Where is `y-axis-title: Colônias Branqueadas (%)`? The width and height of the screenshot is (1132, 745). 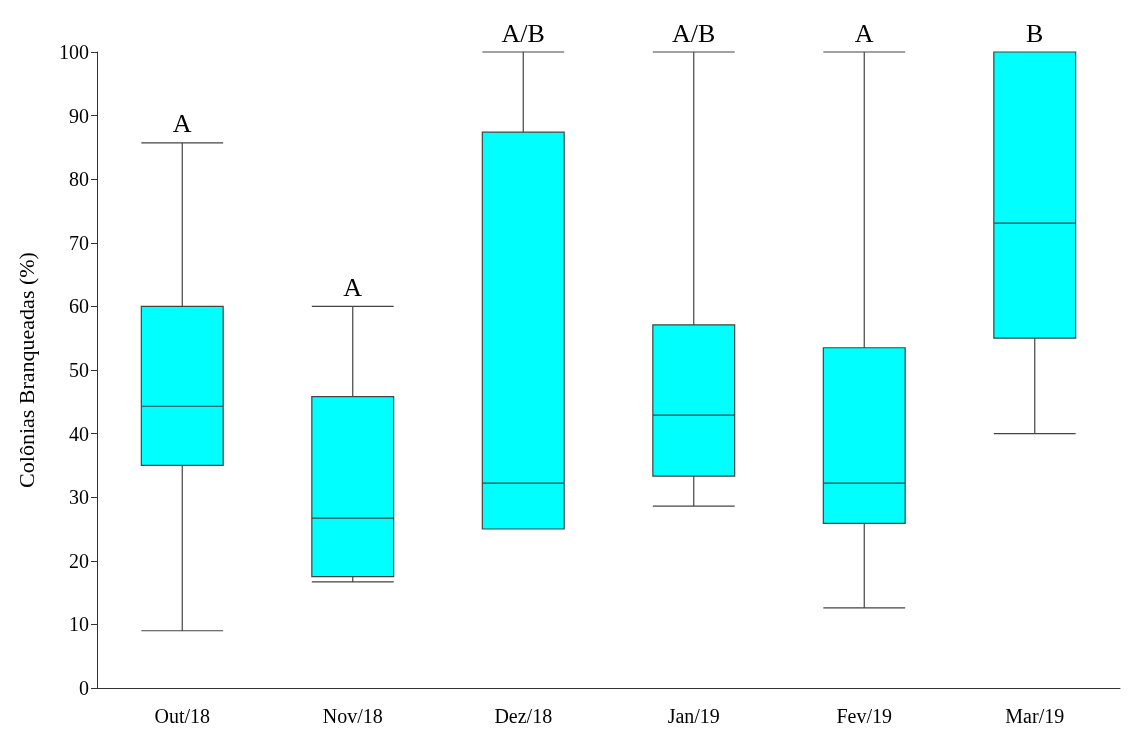
y-axis-title: Colônias Branqueadas (%) is located at coordinates (26, 370).